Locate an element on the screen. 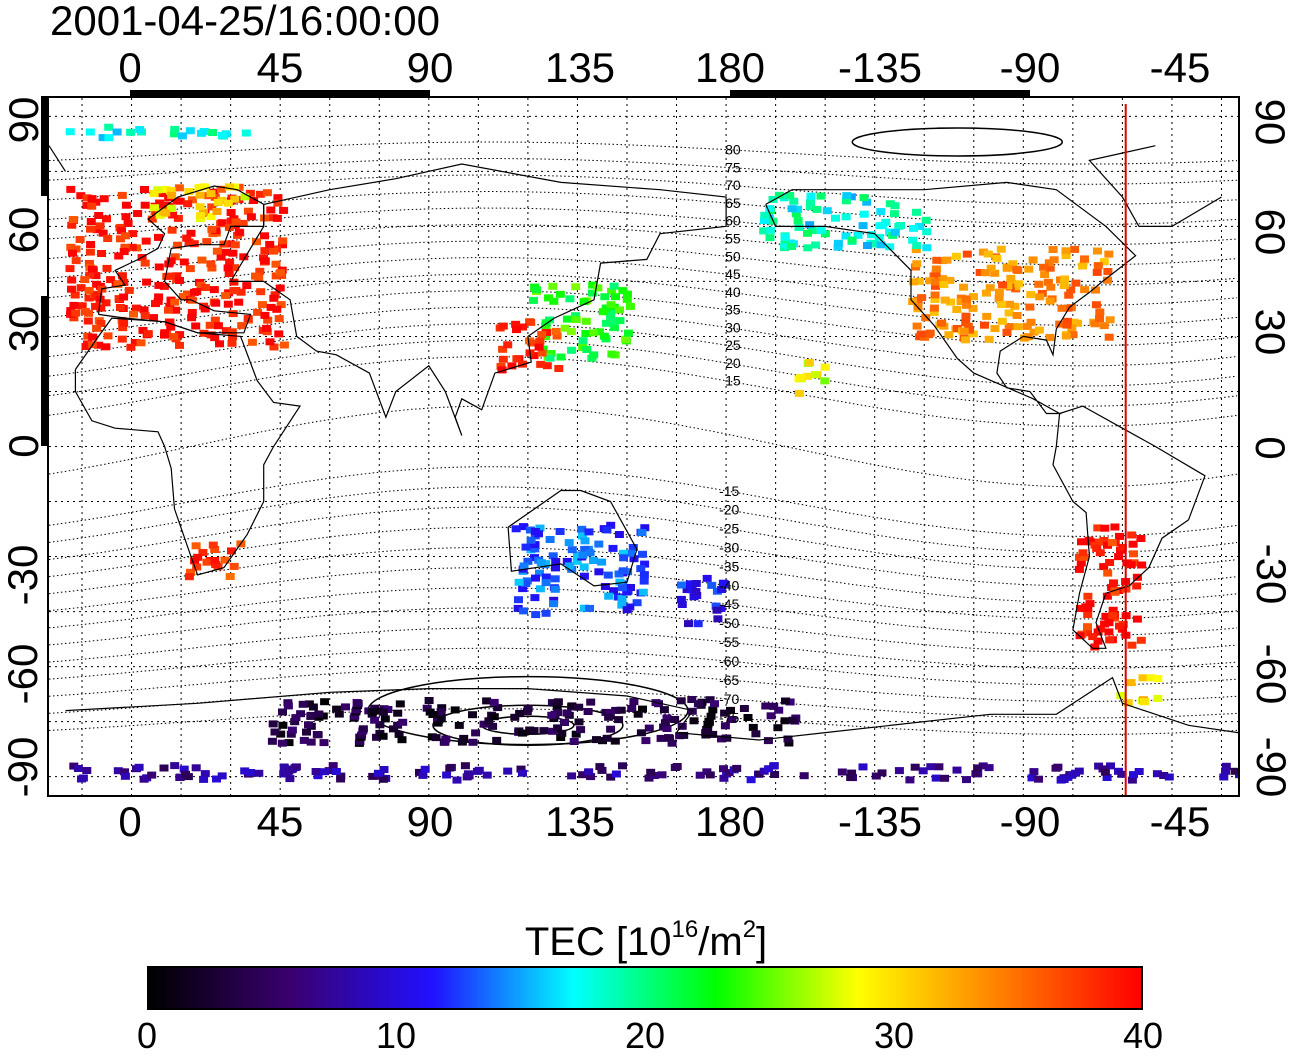  magnetic-contour is located at coordinates (643, 318).